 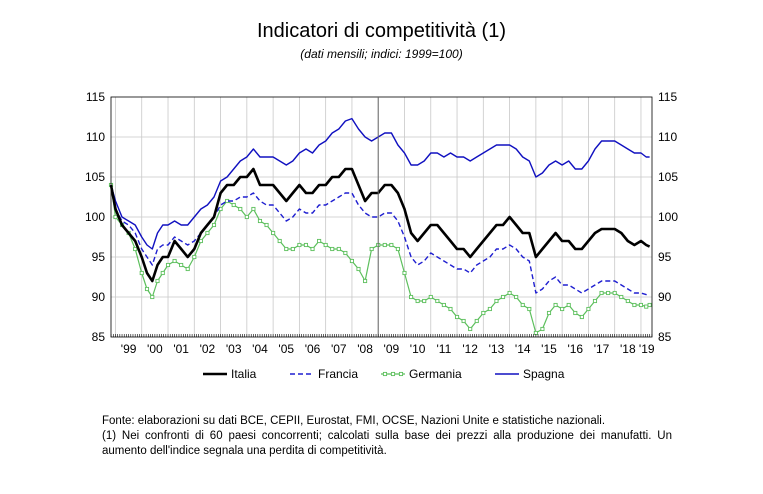 I want to click on y-tick-label-right: 95, so click(x=665, y=257).